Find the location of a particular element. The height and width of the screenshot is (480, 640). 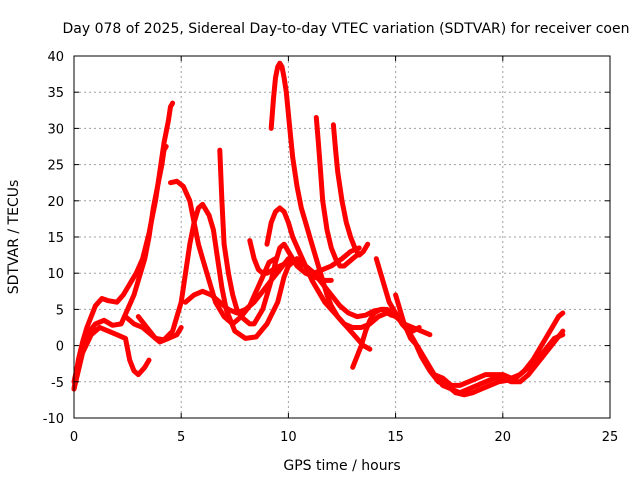

x-axis-label: GPS time / hours is located at coordinates (341, 466).